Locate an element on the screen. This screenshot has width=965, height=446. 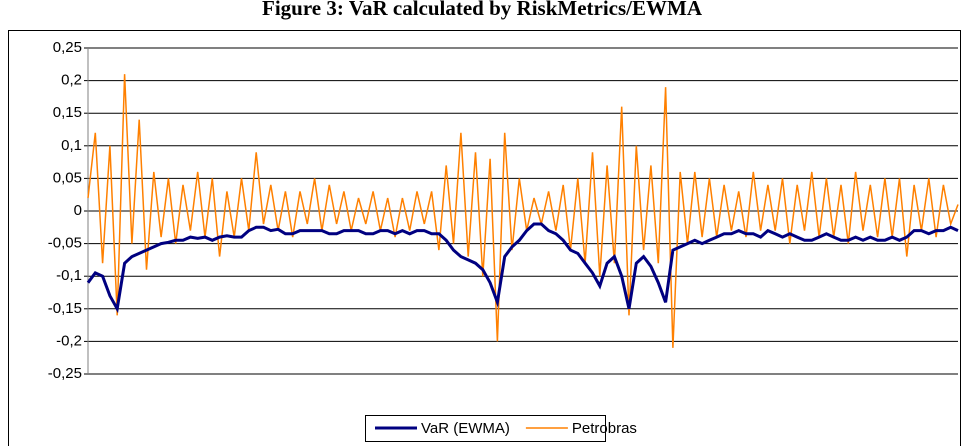
y-tick-label: 0 is located at coordinates (78, 210).